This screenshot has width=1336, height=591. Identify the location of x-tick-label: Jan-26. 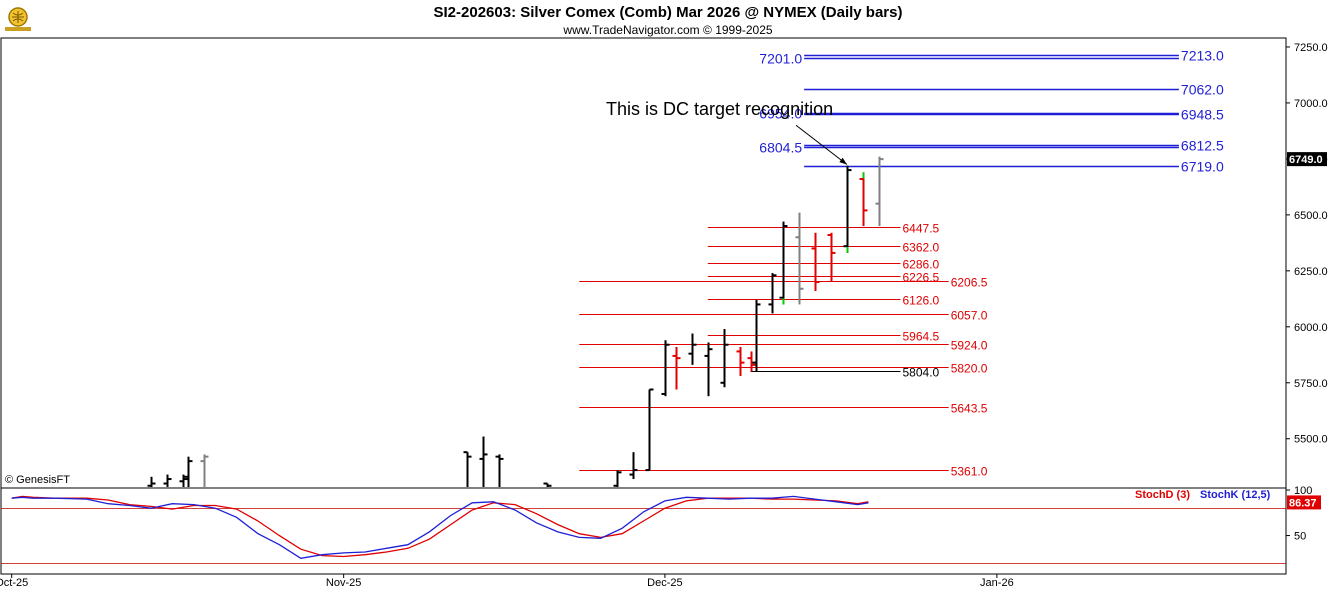
(997, 583).